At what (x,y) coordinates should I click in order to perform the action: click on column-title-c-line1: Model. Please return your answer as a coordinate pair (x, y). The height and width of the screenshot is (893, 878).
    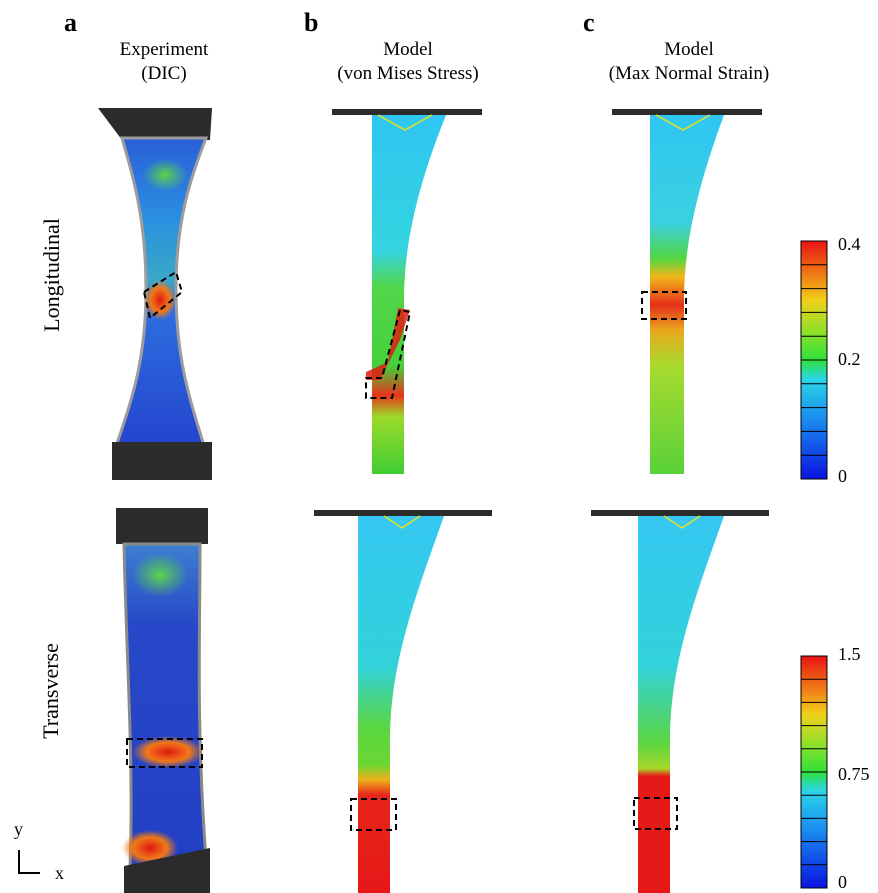
    Looking at the image, I should click on (689, 49).